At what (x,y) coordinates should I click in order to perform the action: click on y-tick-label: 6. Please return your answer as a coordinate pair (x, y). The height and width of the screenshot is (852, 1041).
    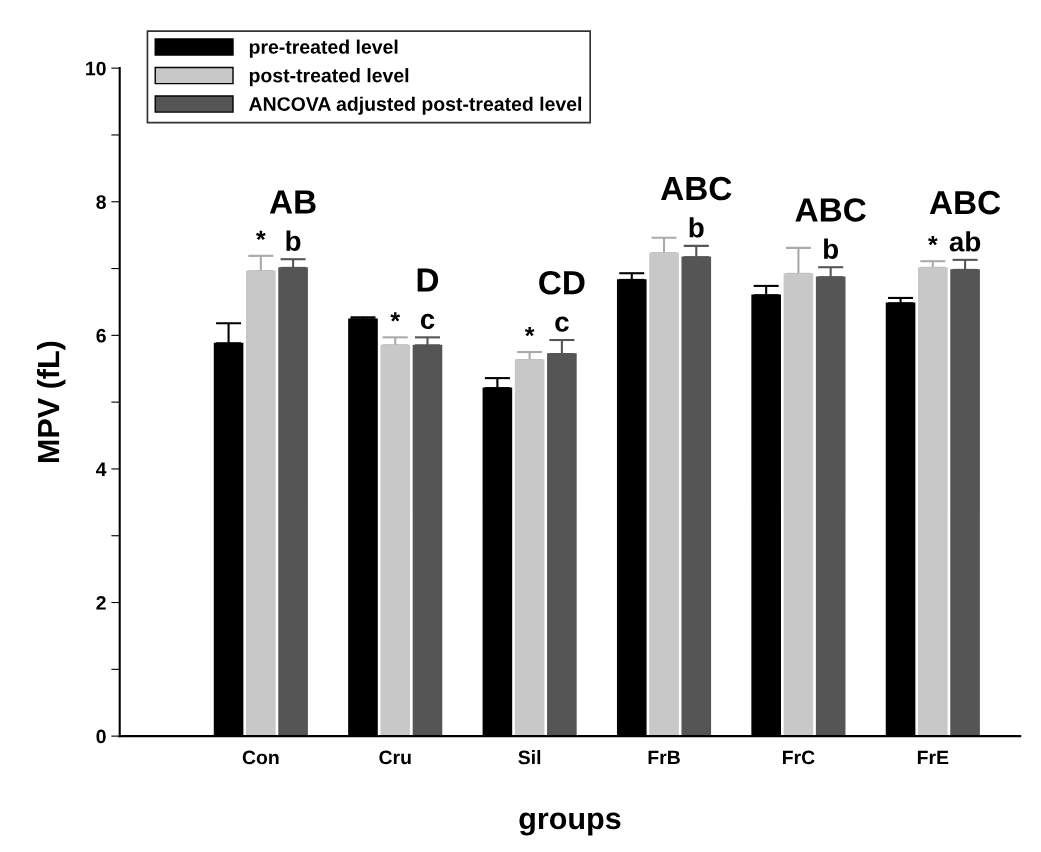
    Looking at the image, I should click on (101, 335).